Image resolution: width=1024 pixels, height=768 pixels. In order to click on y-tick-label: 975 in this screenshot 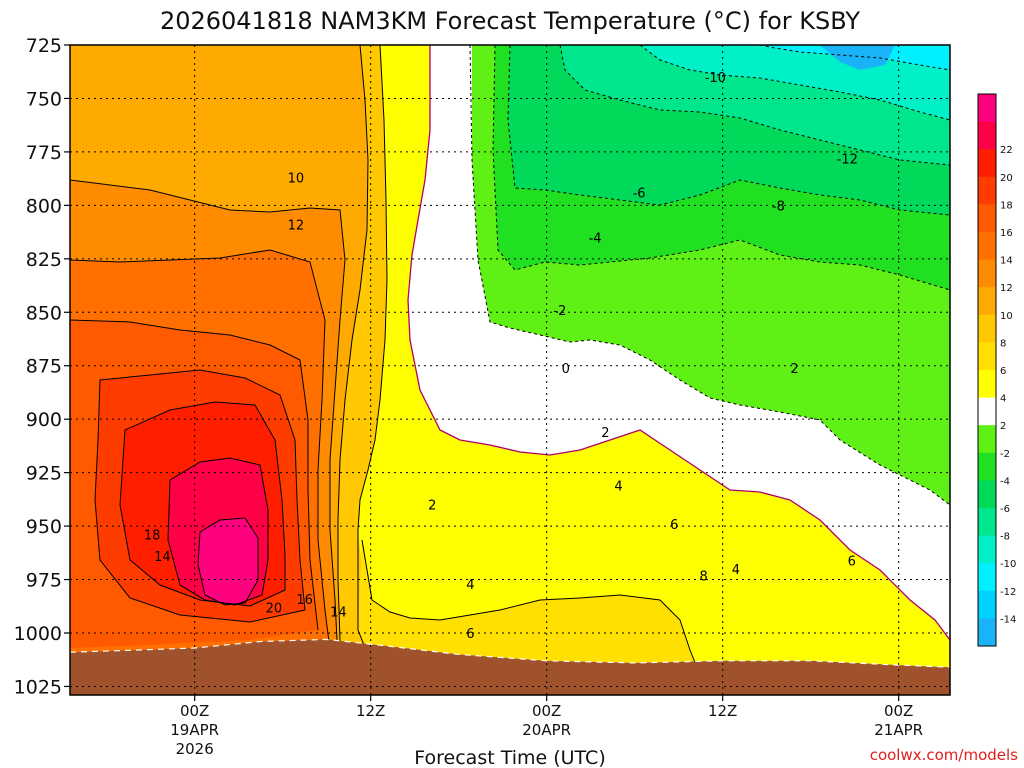, I will do `click(44, 581)`.